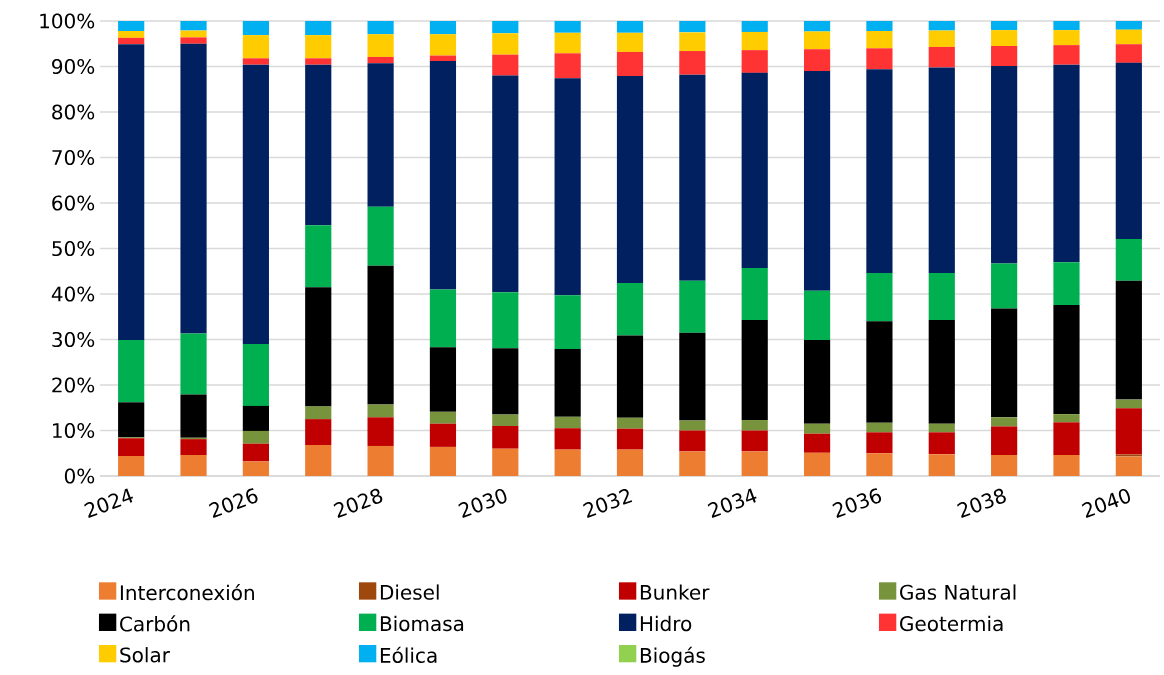 The height and width of the screenshot is (675, 1164). Describe the element at coordinates (73, 66) in the screenshot. I see `y-tick-label: 90%` at that location.